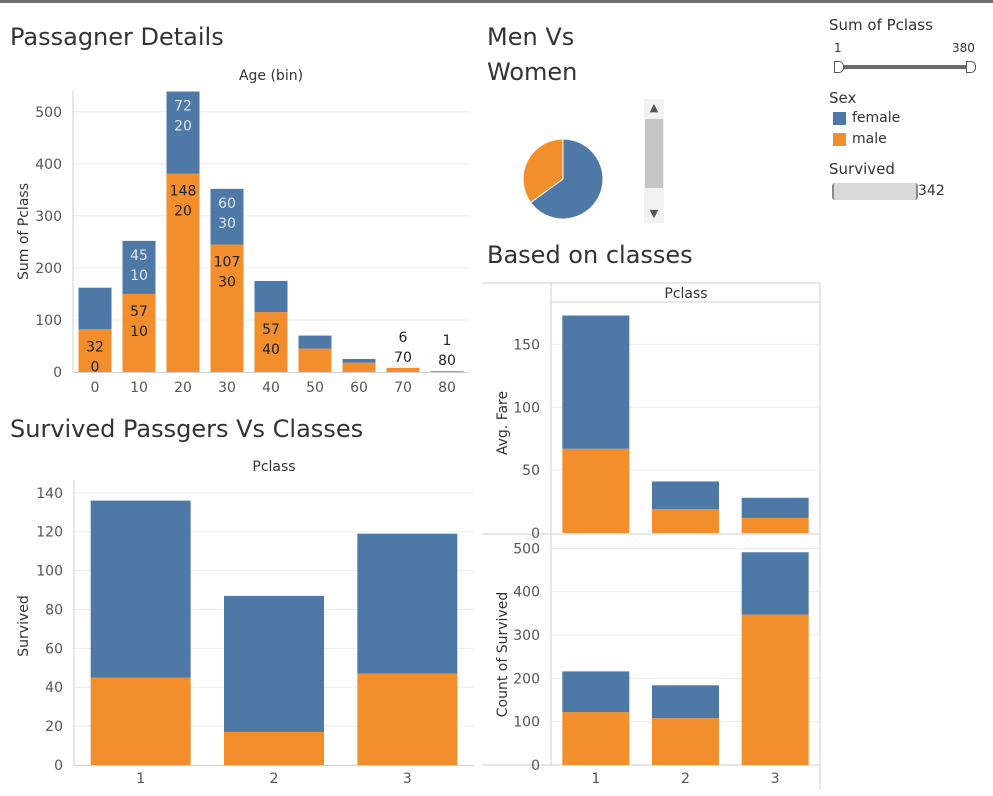 The height and width of the screenshot is (796, 993). Describe the element at coordinates (54, 649) in the screenshot. I see `y-tick-label: 60` at that location.